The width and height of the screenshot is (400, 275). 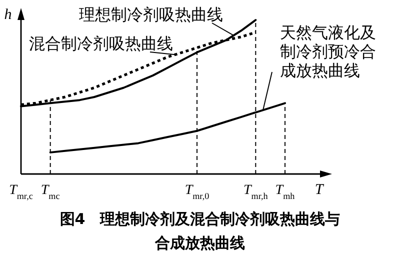 What do you see at coordinates (21, 192) in the screenshot?
I see `x-tick-label: T$_{mr,c}$` at bounding box center [21, 192].